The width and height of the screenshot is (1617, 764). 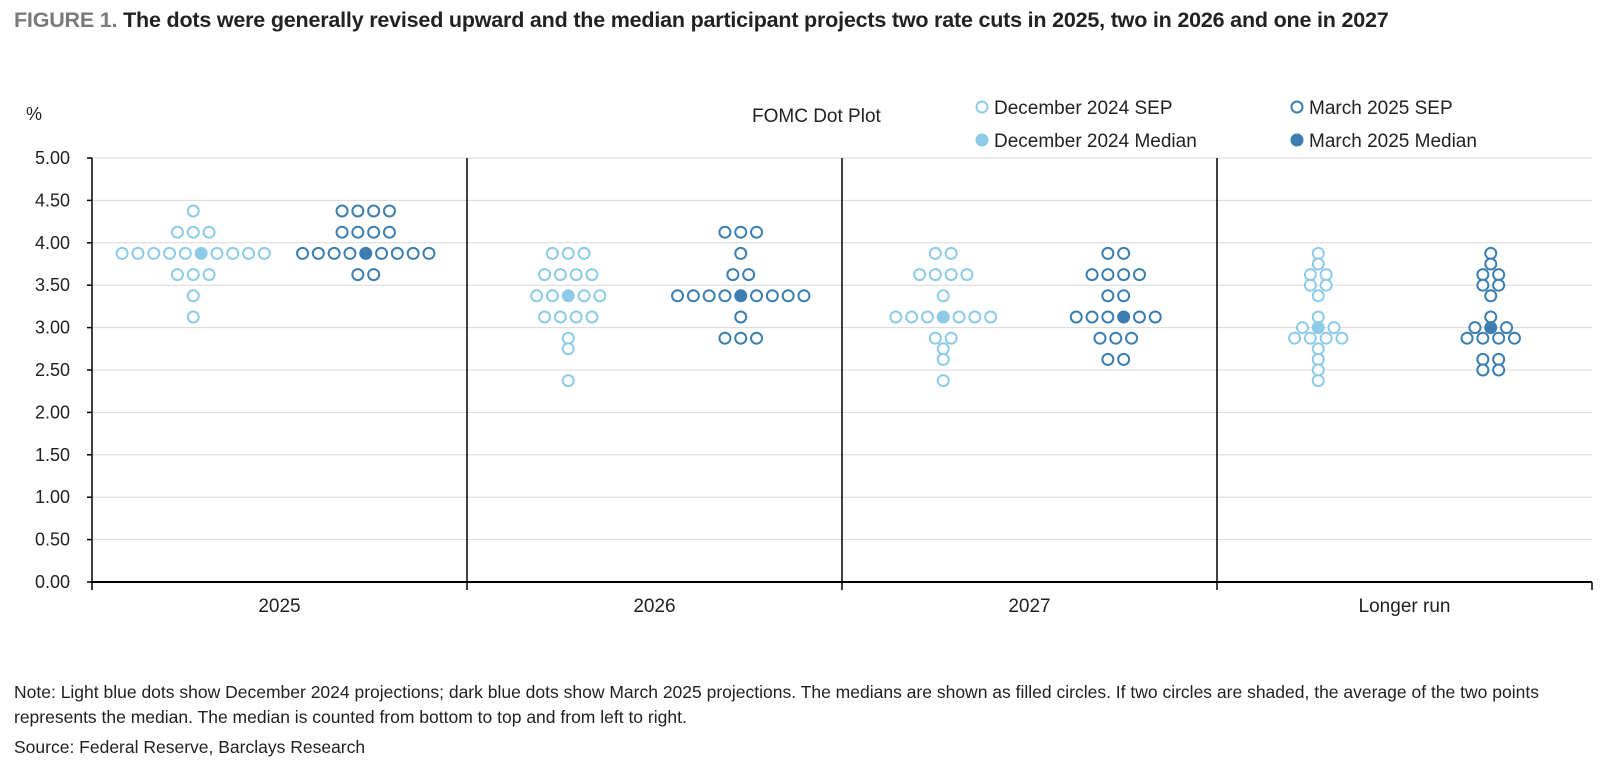 I want to click on y-tick-label: 2.50, so click(x=52, y=370).